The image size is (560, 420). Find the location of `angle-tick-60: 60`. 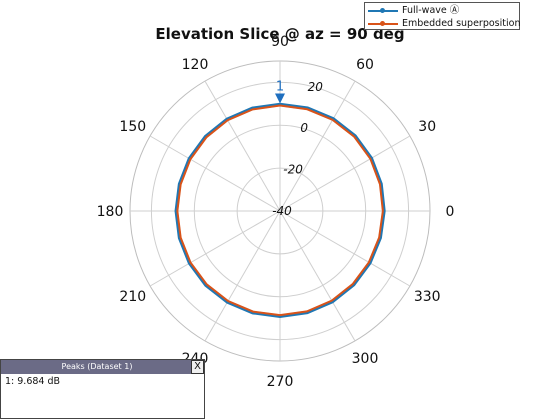

angle-tick-60: 60 is located at coordinates (365, 65).